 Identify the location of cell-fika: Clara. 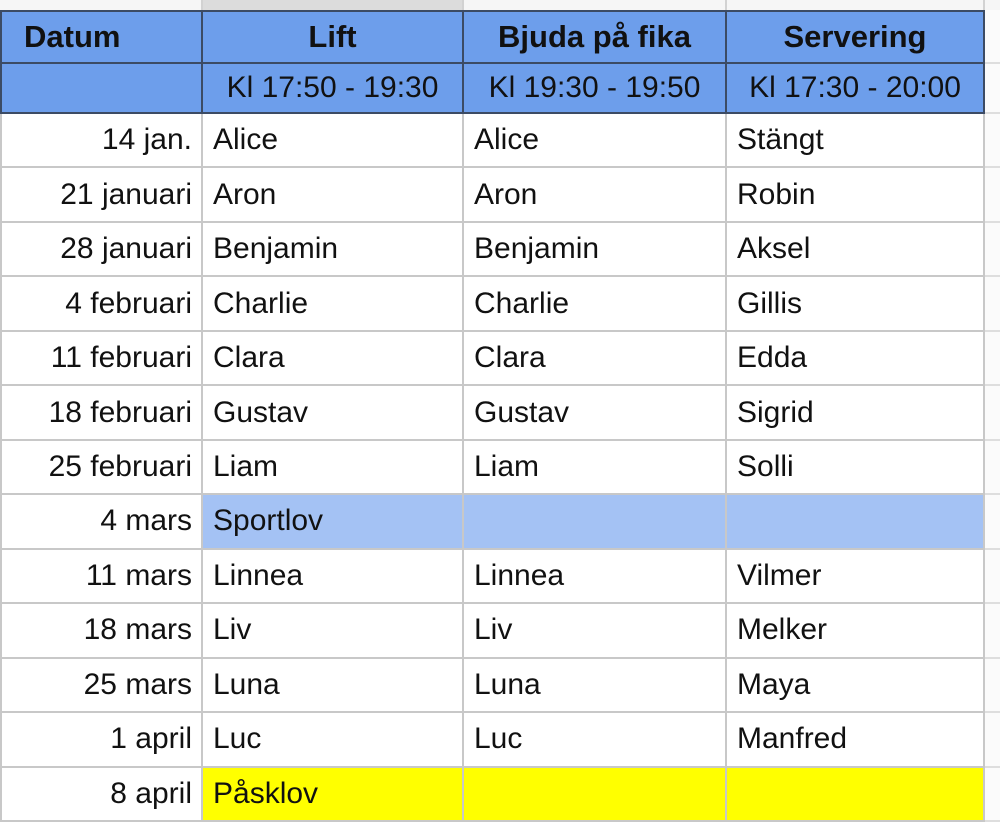
(595, 359).